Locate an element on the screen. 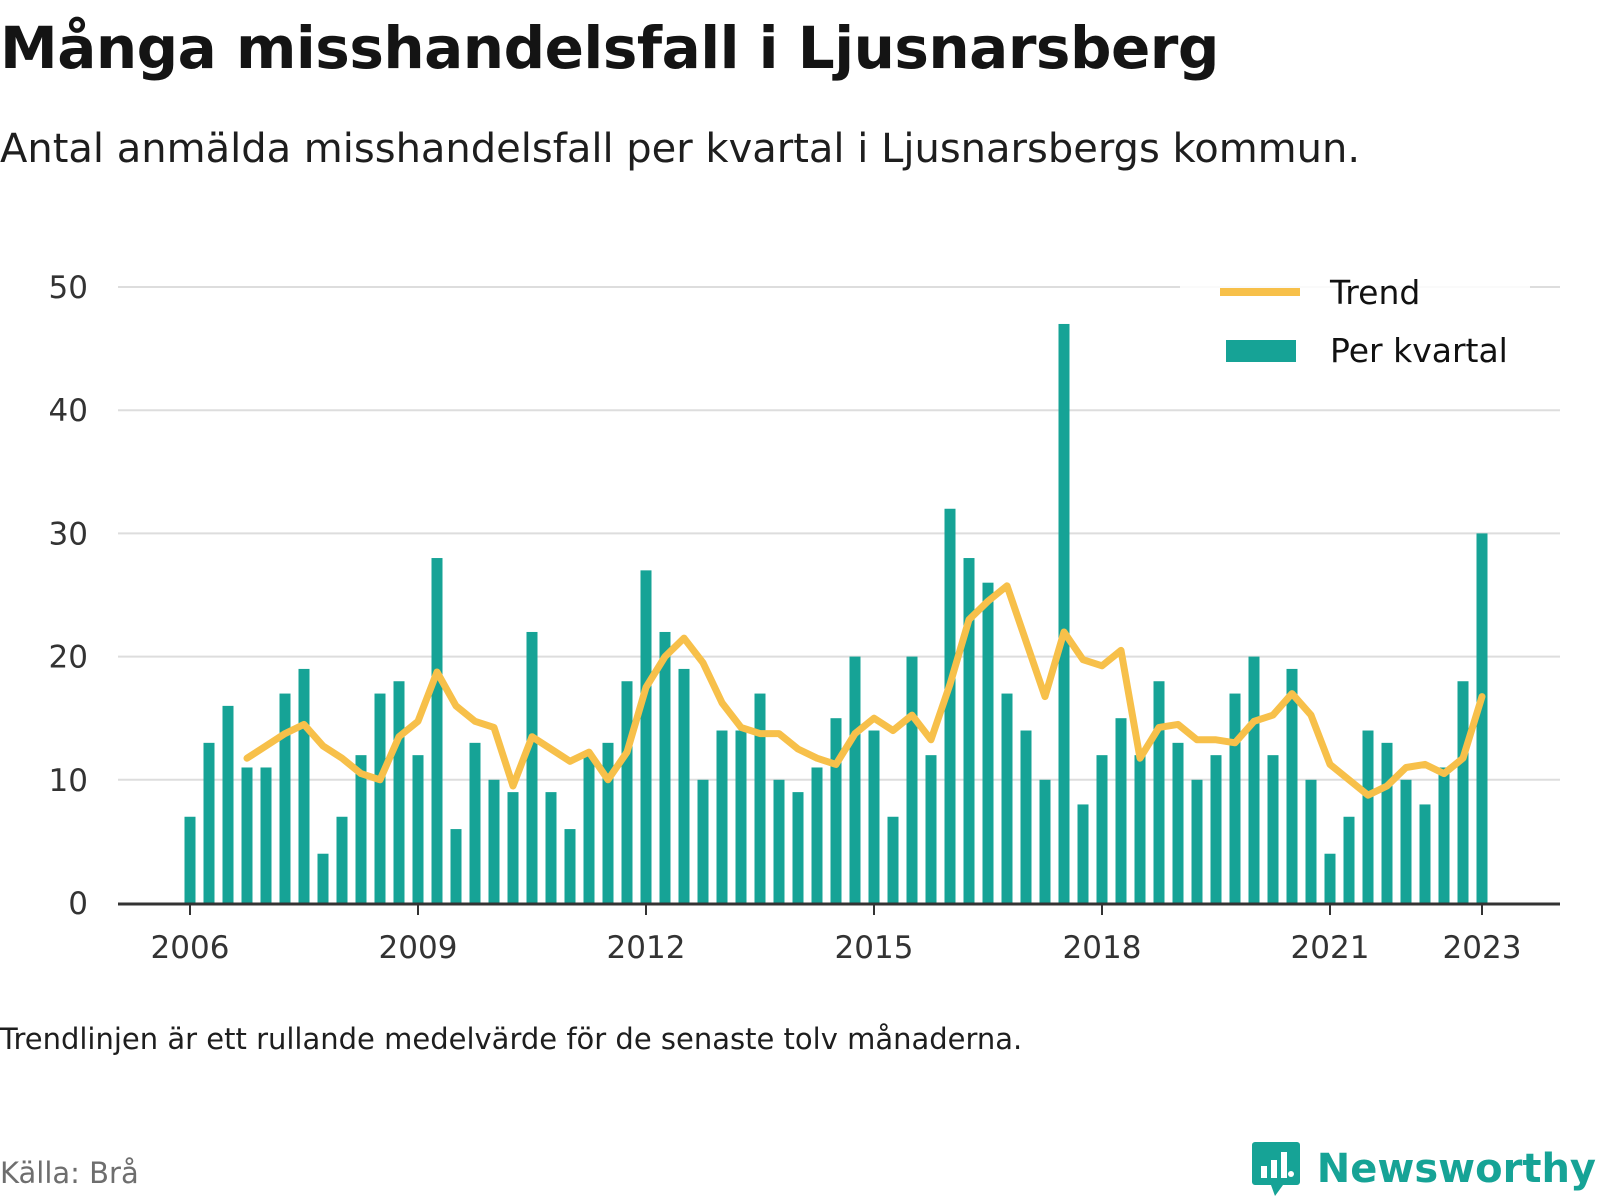  legend-trend-label: Trend is located at coordinates (1374, 292).